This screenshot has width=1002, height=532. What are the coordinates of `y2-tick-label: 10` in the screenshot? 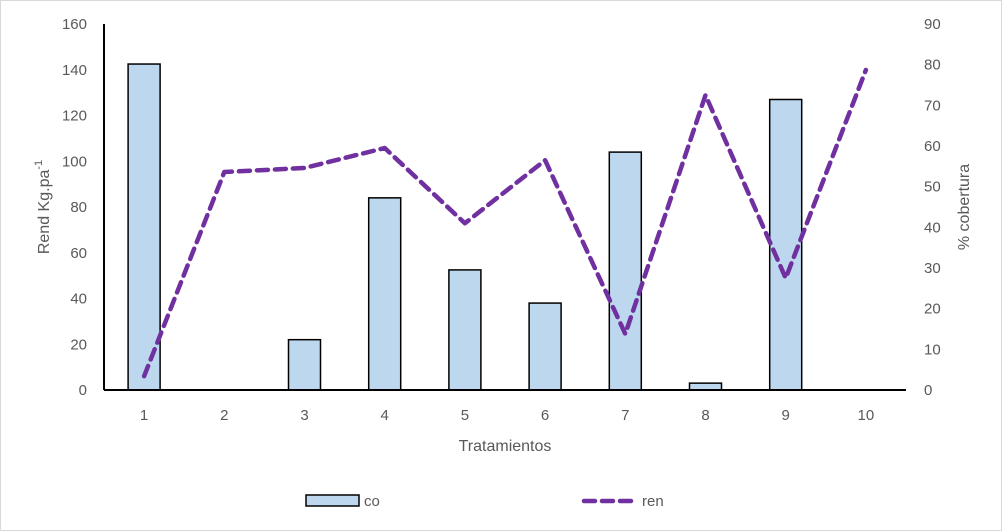 It's located at (932, 349).